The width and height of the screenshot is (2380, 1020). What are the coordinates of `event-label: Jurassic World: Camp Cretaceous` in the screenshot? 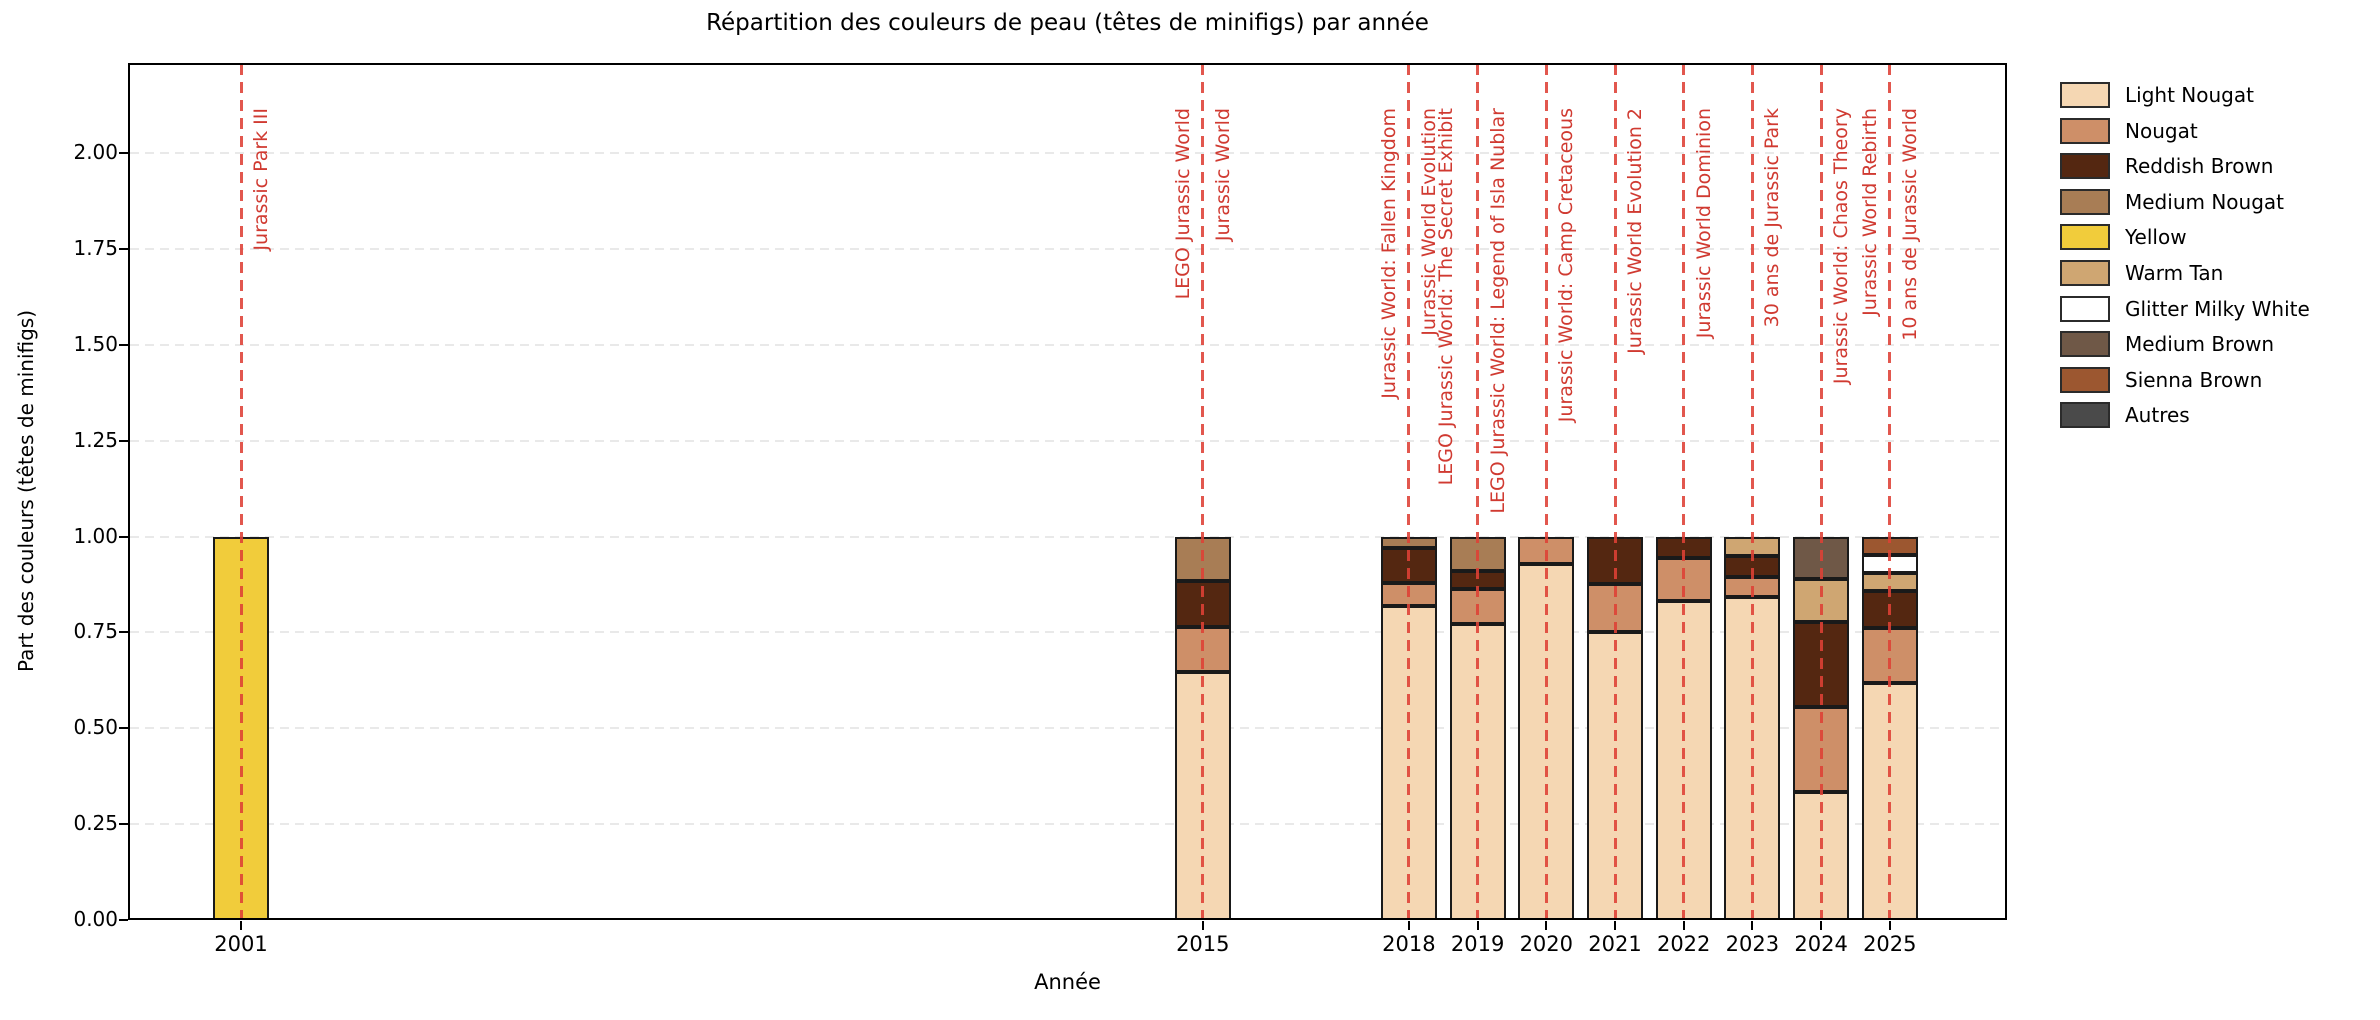 It's located at (1566, 265).